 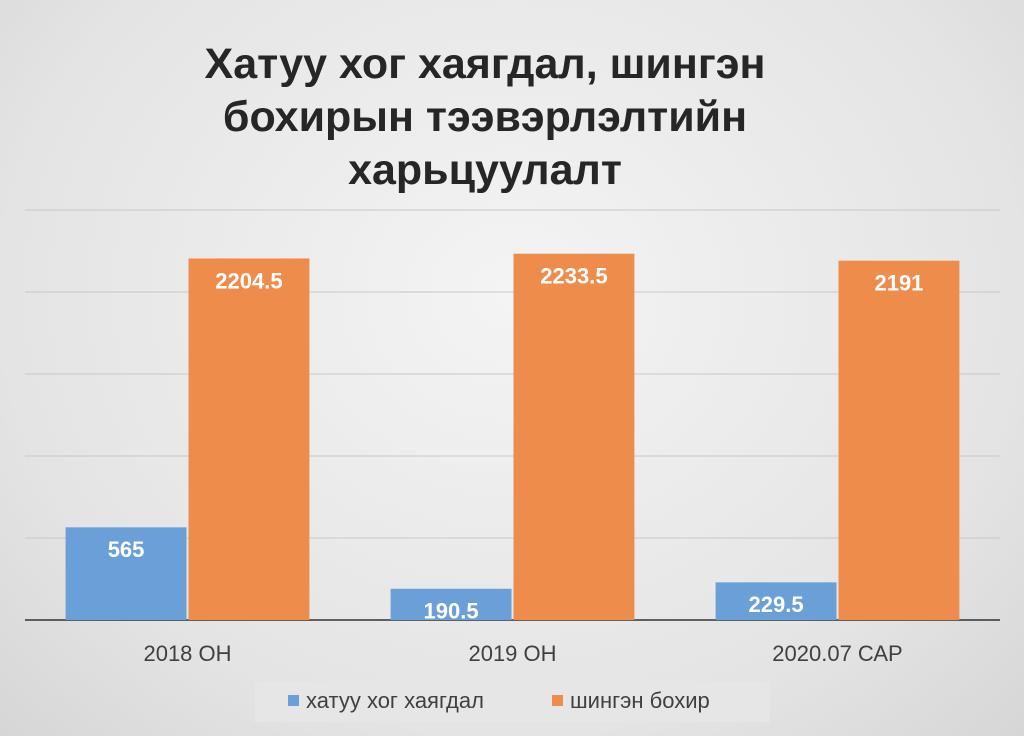 I want to click on data-label: 2191, so click(x=898, y=282).